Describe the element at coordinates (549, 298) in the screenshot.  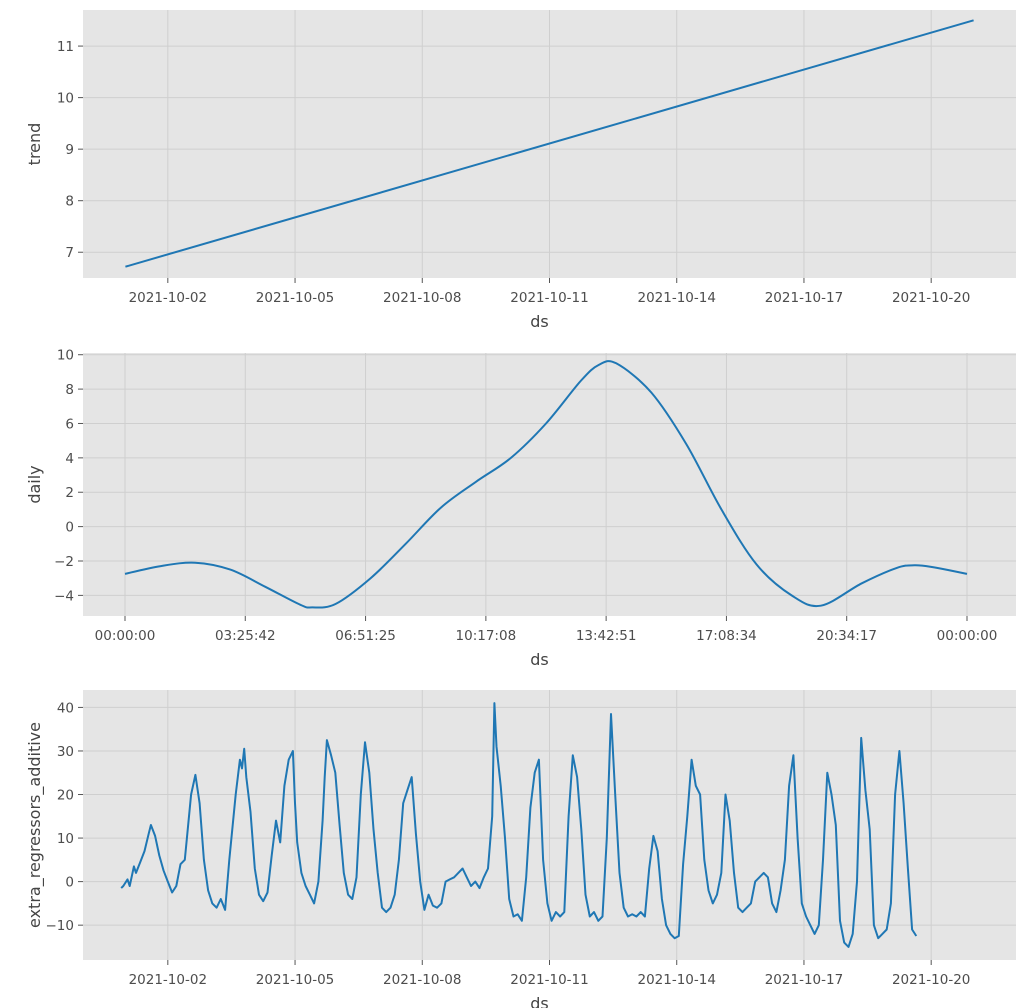
I see `trend-x-tick-label: 2021-10-11` at that location.